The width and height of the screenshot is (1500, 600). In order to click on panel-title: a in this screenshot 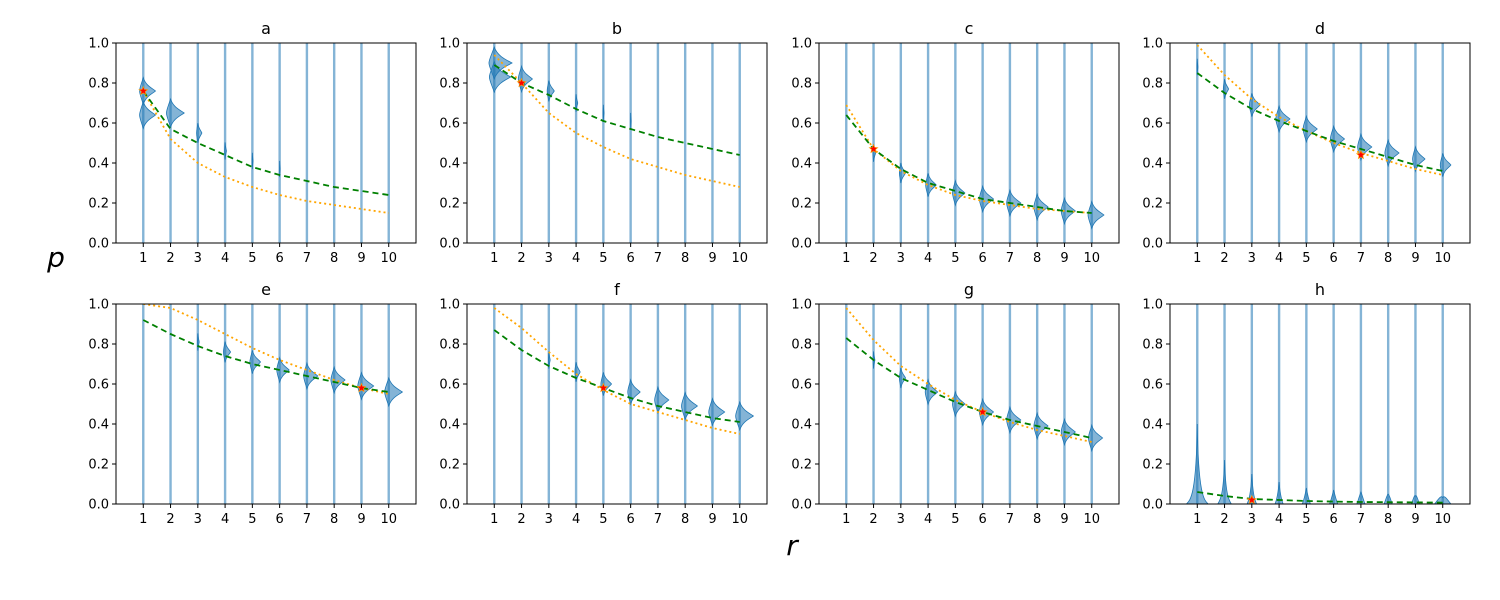, I will do `click(266, 28)`.